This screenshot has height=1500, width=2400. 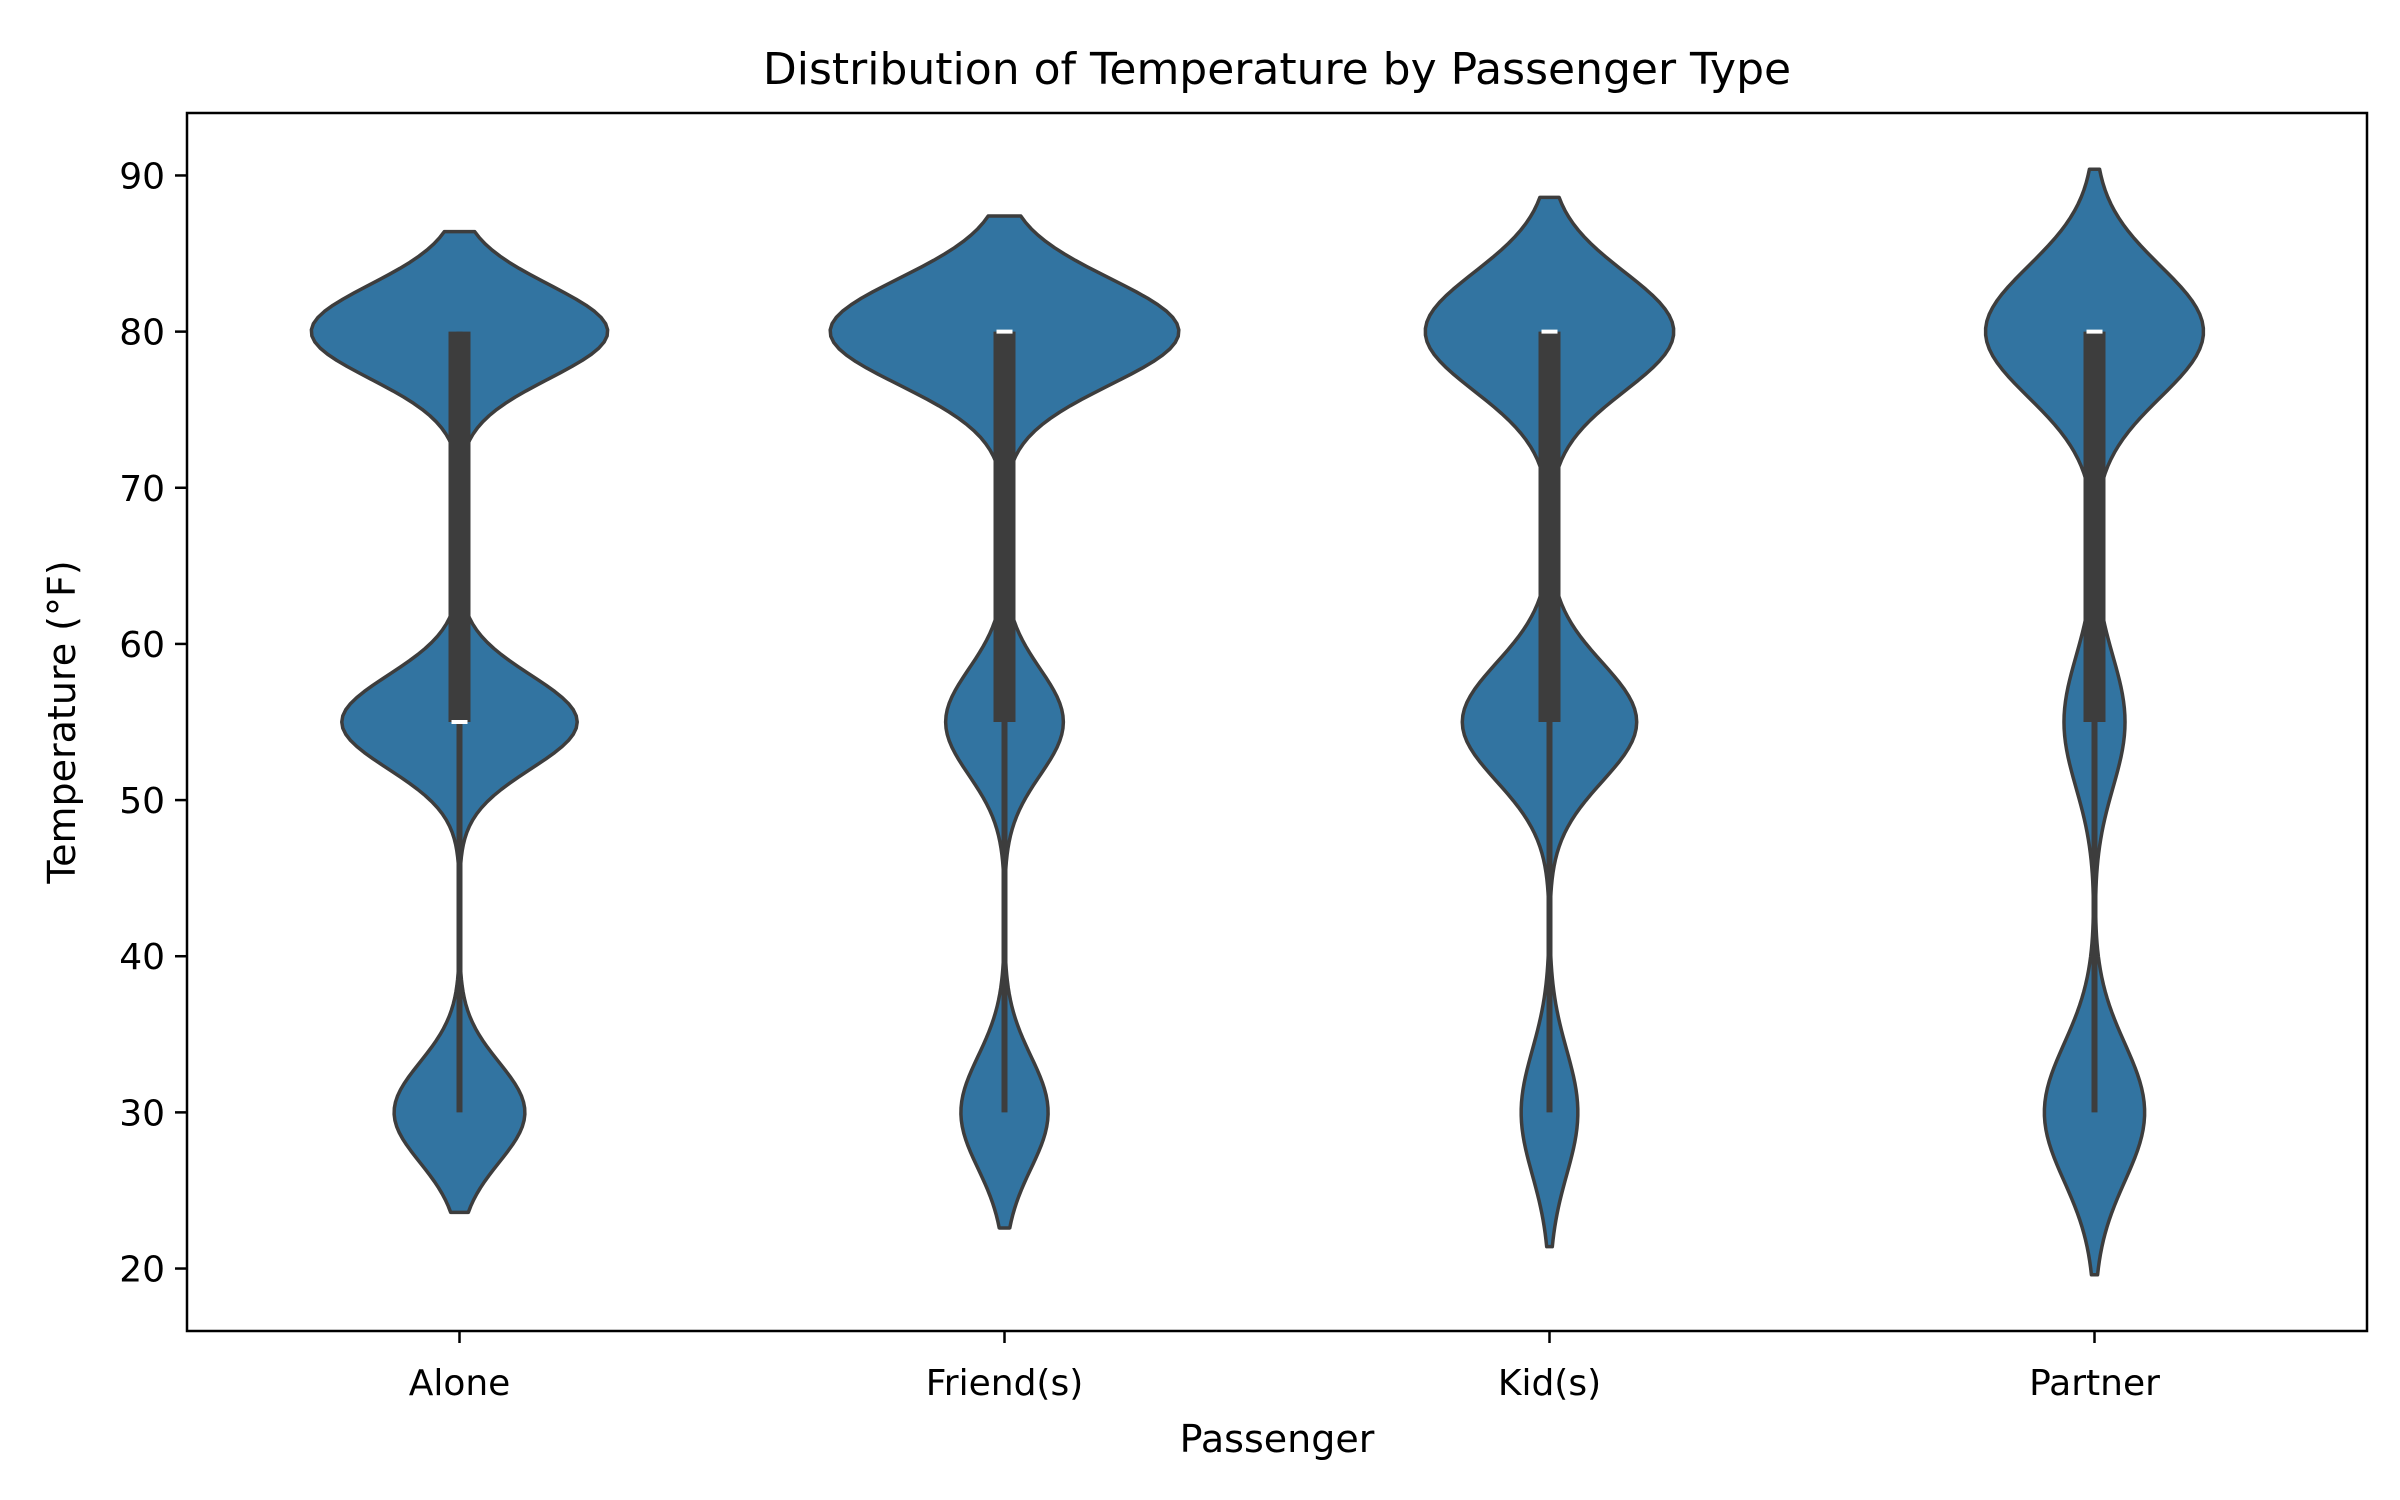 I want to click on y-axis: 20 30 40 50 60 70 80 90, so click(x=153, y=723).